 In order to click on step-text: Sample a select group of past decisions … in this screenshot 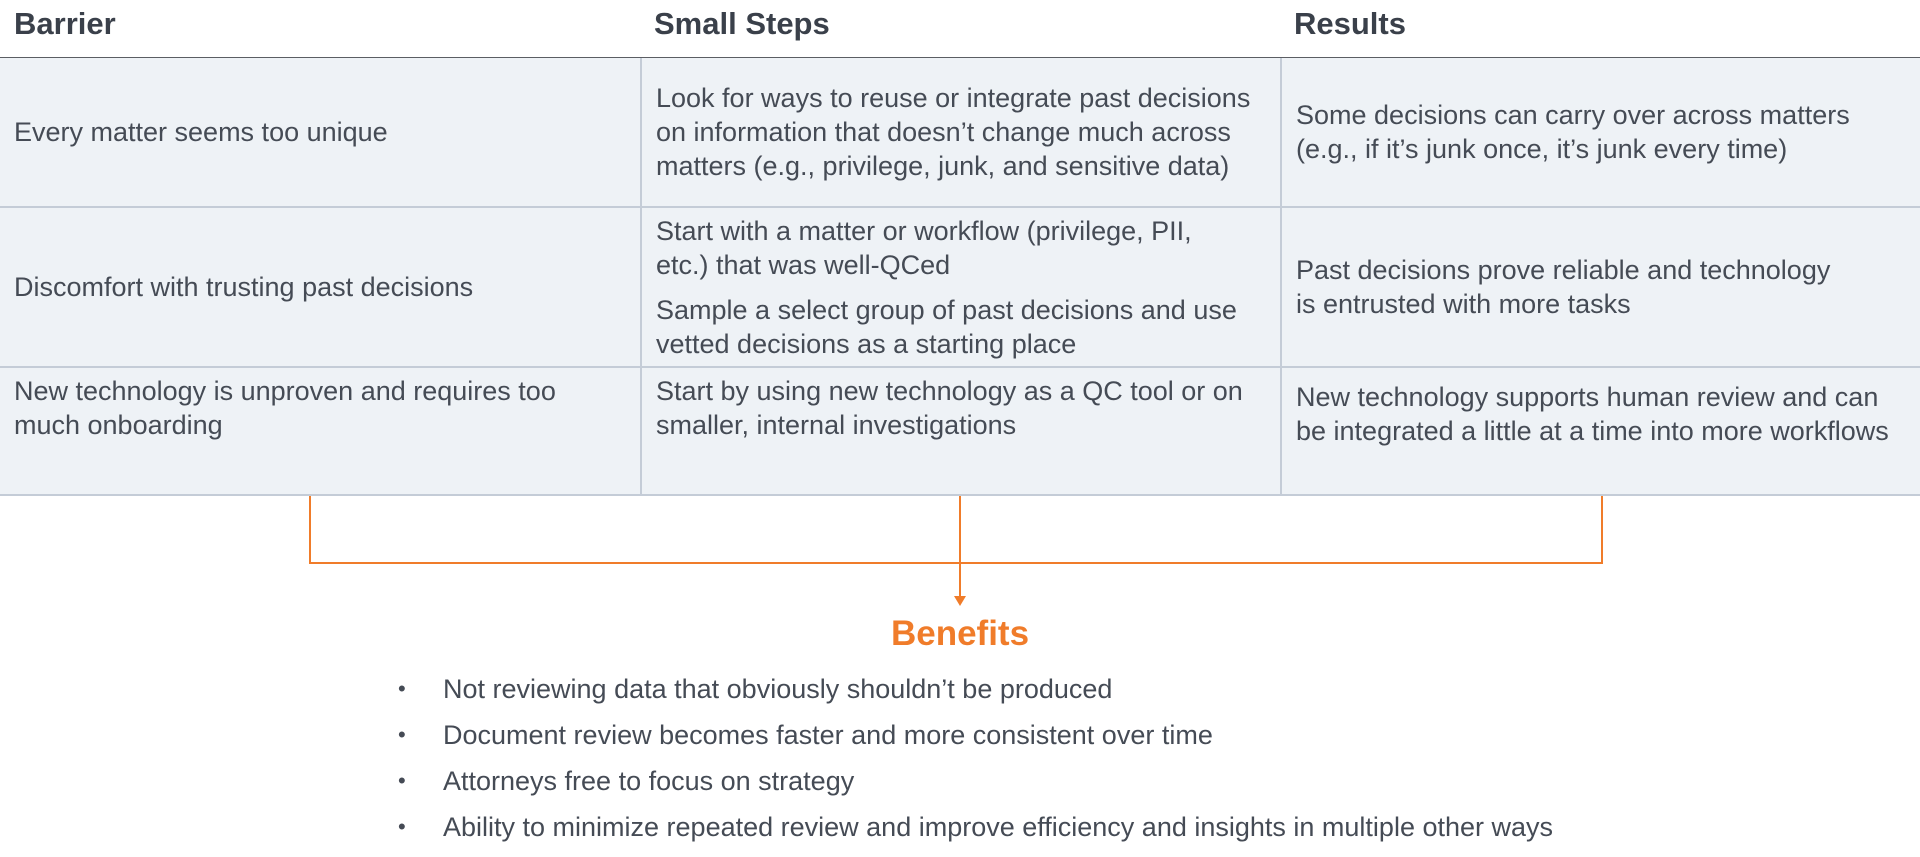, I will do `click(946, 326)`.